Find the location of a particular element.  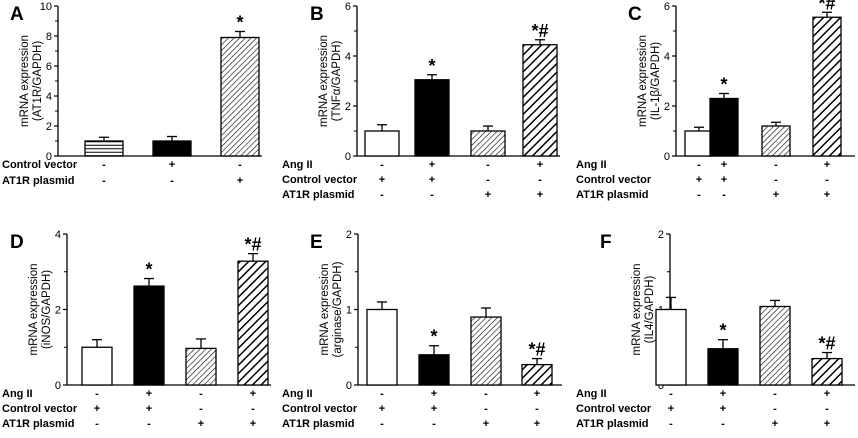

panel-letter: E is located at coordinates (316, 242).